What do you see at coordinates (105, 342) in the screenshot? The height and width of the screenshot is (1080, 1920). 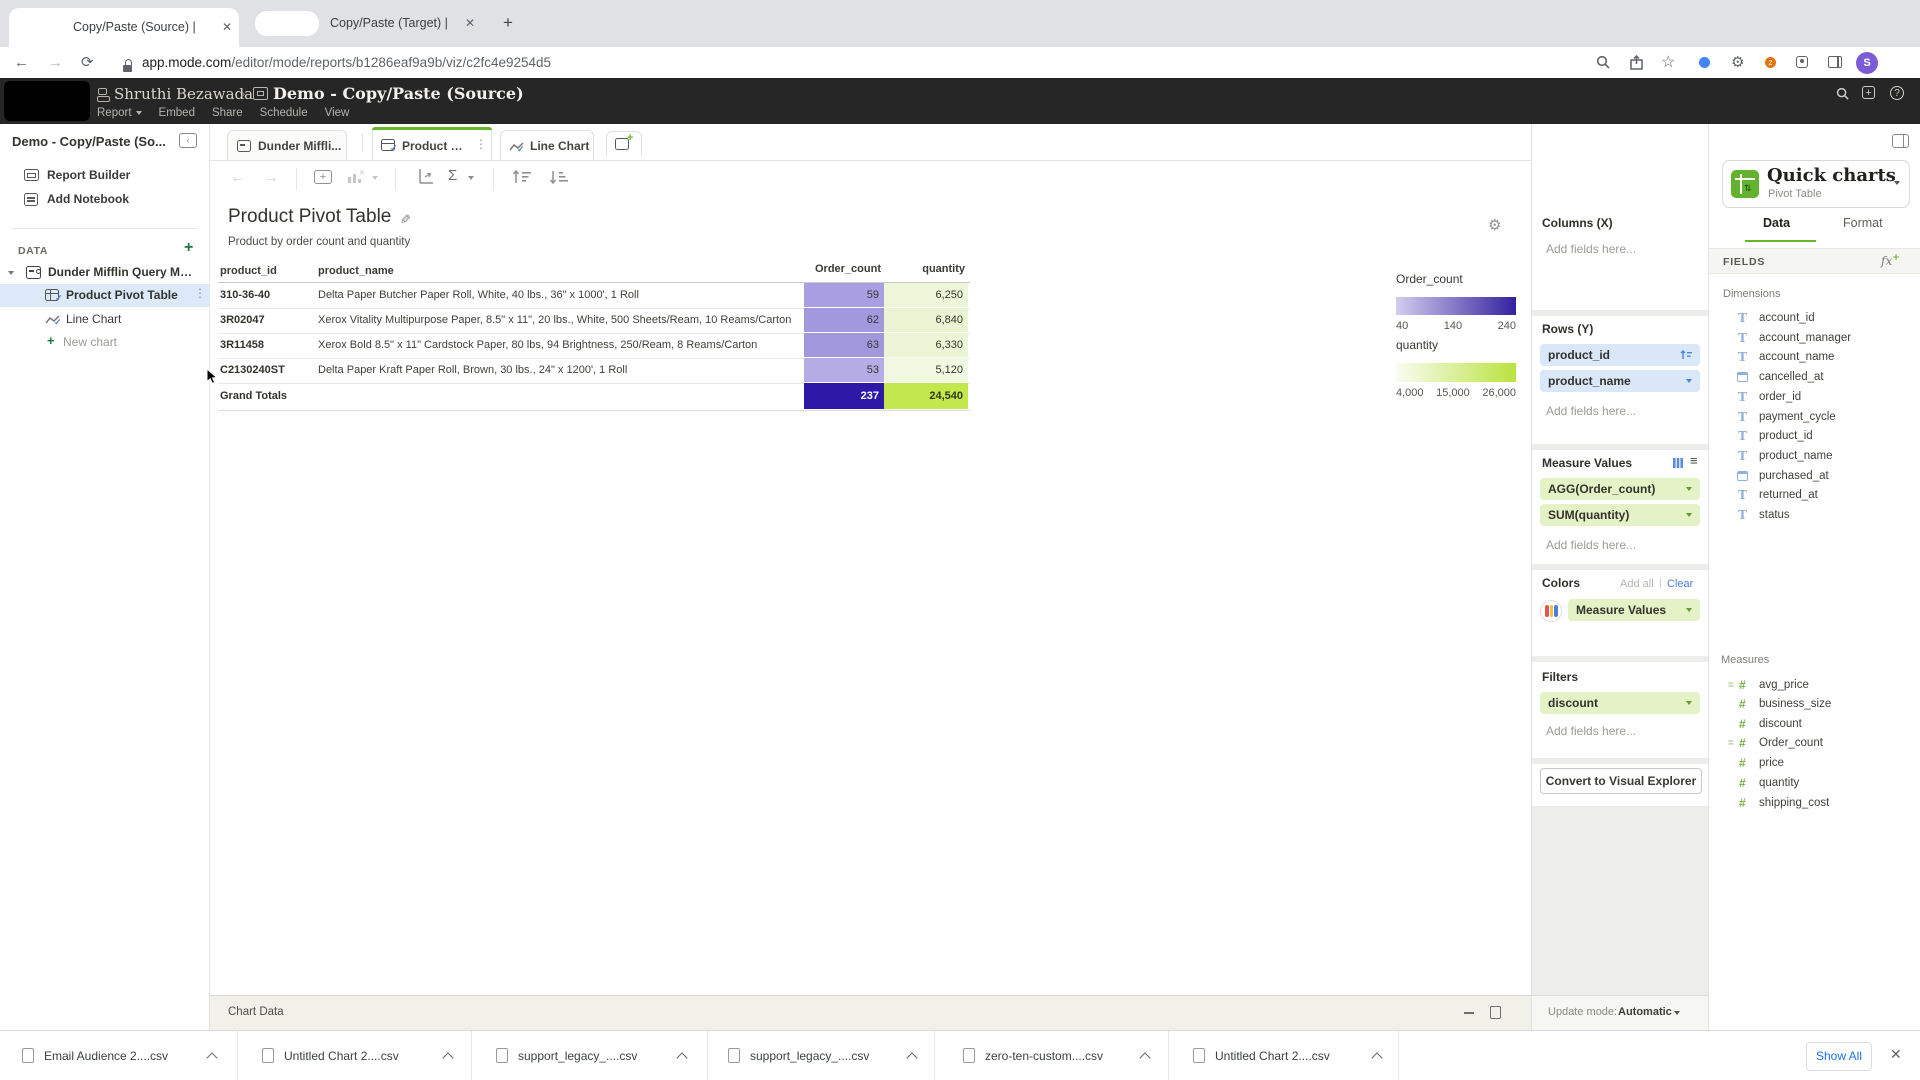 I see `sidebar-new-chart: + New chart` at bounding box center [105, 342].